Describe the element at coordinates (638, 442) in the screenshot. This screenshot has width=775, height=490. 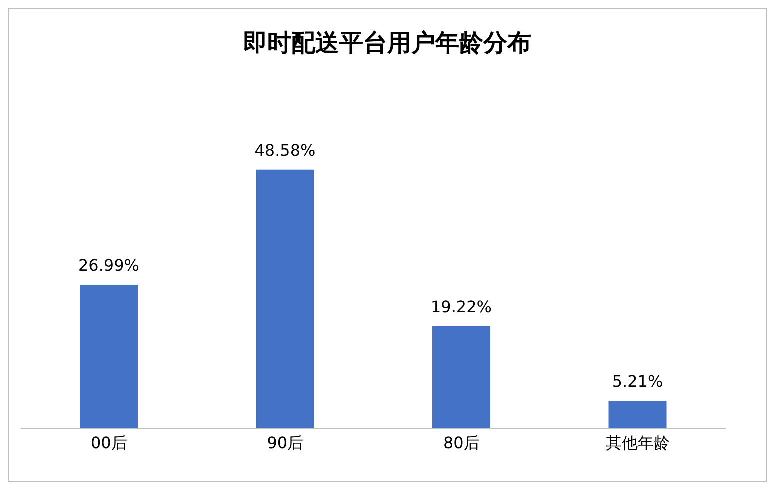
I see `x-tick-label: 其他年龄` at that location.